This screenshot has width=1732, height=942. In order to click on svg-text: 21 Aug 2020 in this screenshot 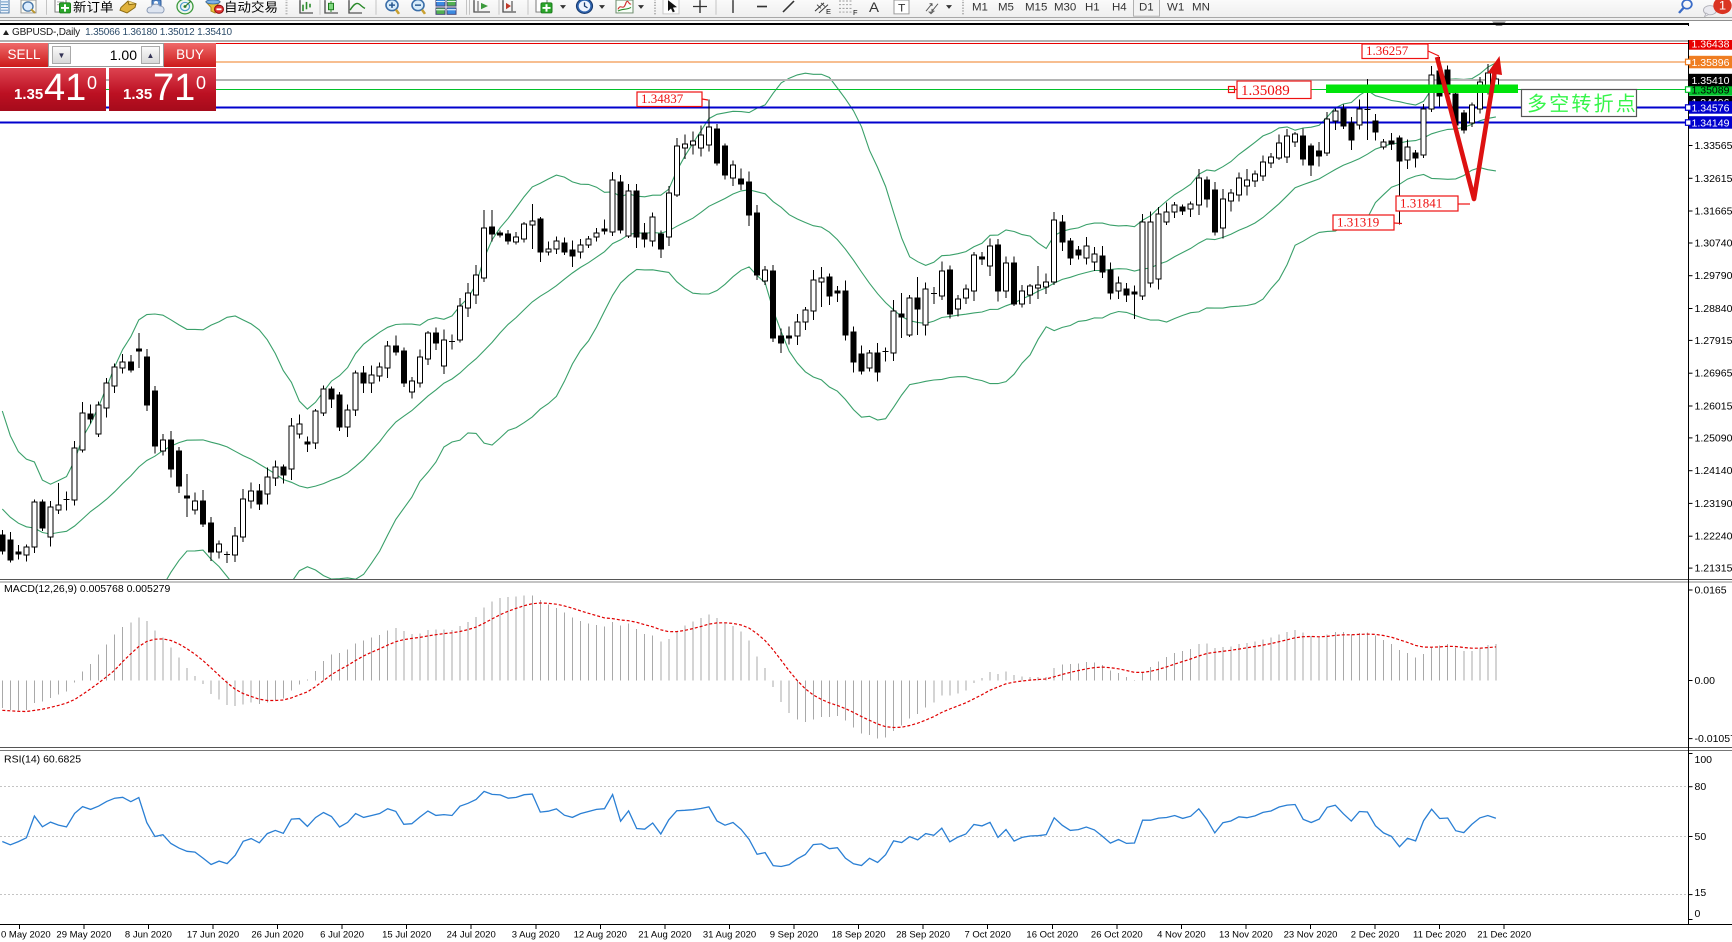, I will do `click(664, 935)`.